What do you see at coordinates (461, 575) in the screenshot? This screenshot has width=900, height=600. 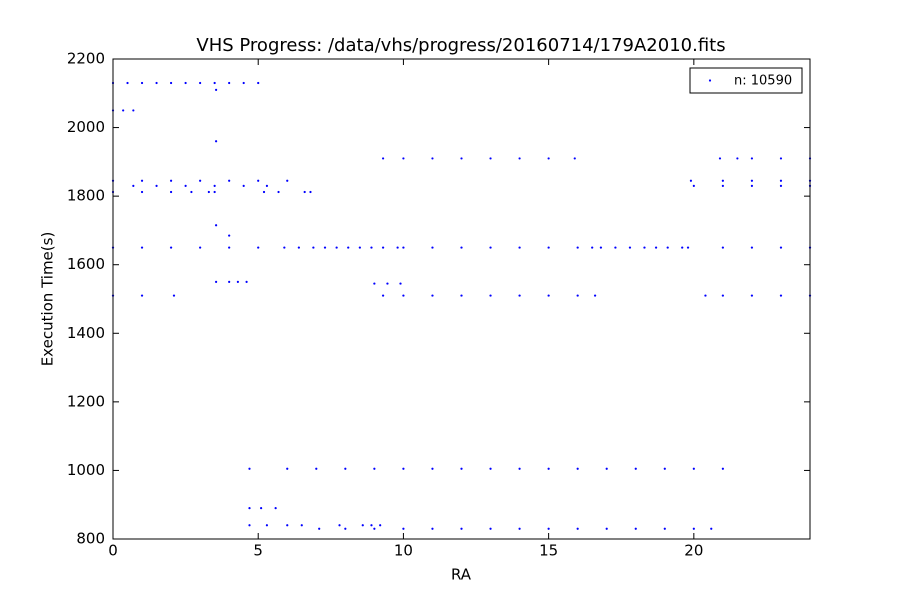 I see `x-axis-label: RA` at bounding box center [461, 575].